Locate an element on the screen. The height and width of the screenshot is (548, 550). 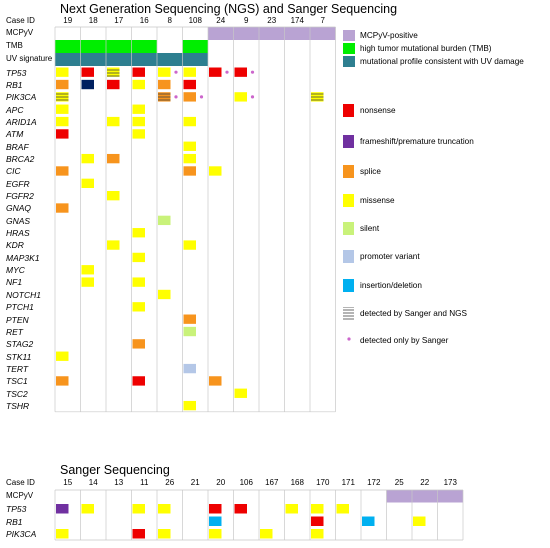
ngs-gene-label-tsc1: TSC1 is located at coordinates (17, 381).